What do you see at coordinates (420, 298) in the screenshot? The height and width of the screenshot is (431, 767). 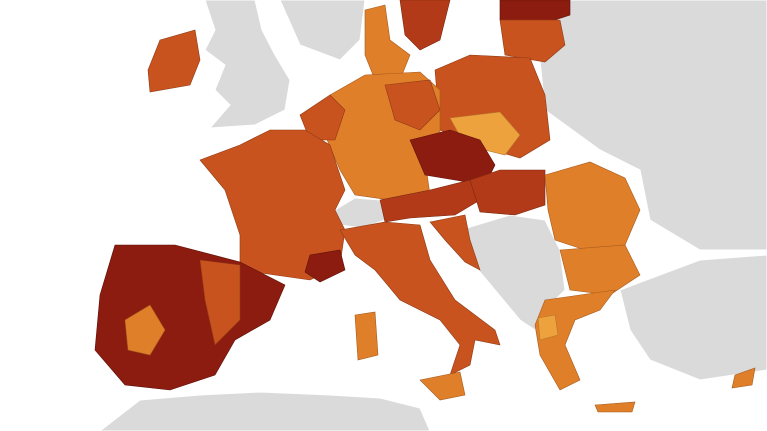 I see `region-italy` at bounding box center [420, 298].